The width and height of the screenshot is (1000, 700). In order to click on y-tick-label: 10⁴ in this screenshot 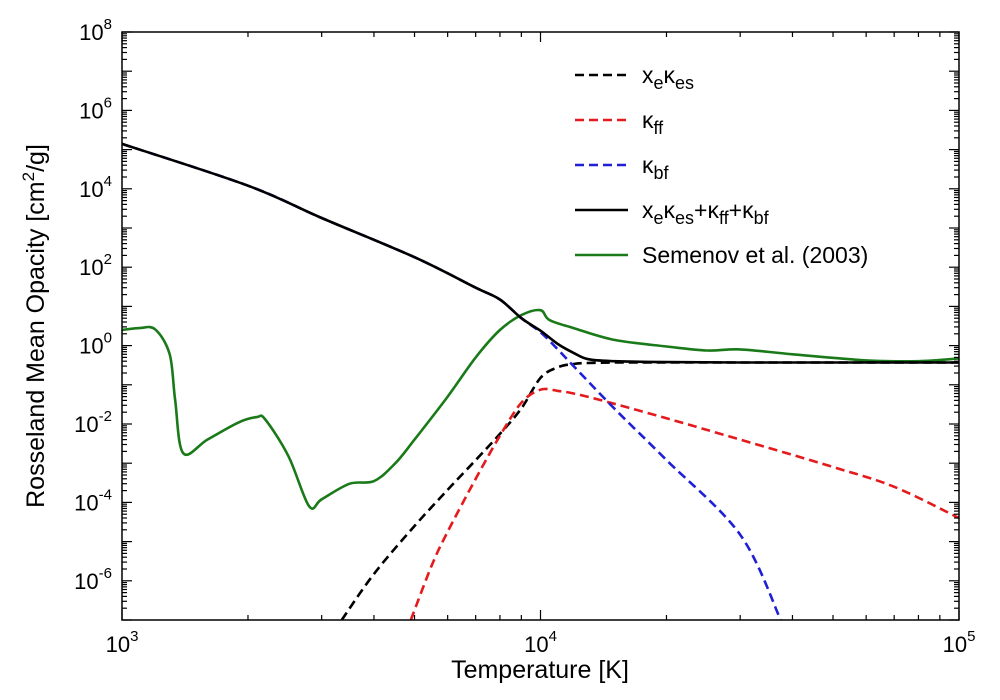, I will do `click(95, 187)`.